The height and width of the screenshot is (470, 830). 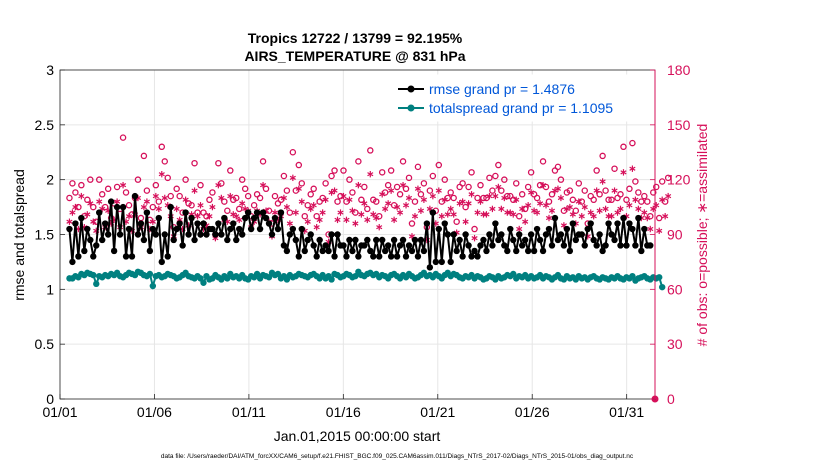 What do you see at coordinates (675, 344) in the screenshot?
I see `y-tick-label-right: 30` at bounding box center [675, 344].